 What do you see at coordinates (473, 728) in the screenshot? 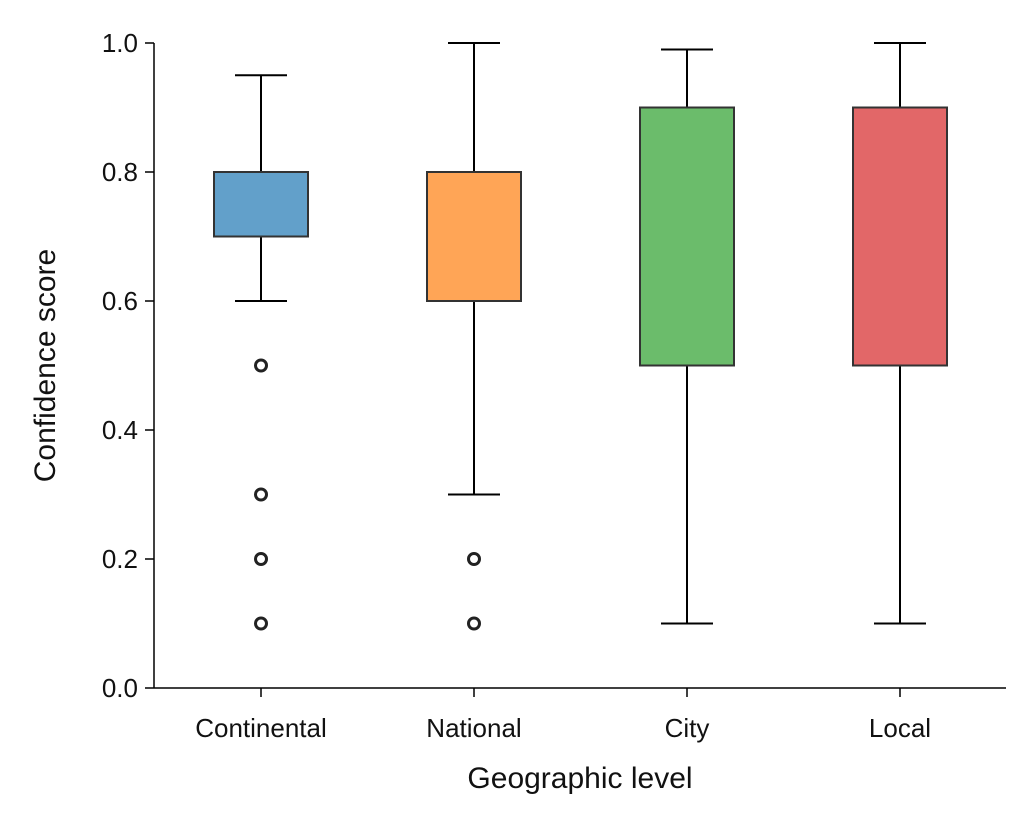
I see `x-tick-label: National` at bounding box center [473, 728].